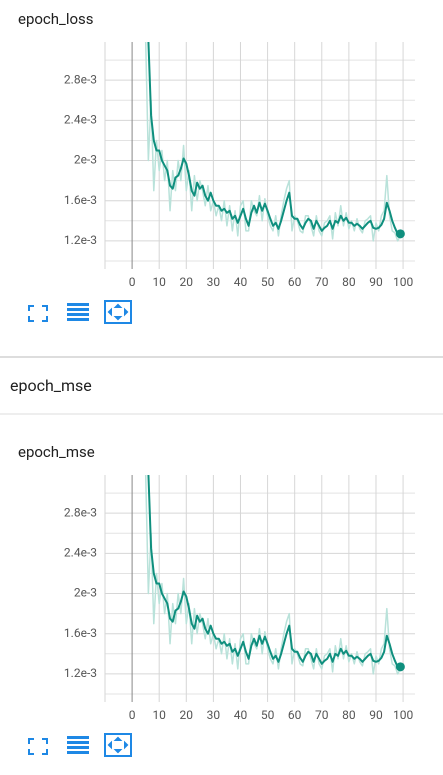  Describe the element at coordinates (56, 452) in the screenshot. I see `chart-title: epoch_mse` at that location.